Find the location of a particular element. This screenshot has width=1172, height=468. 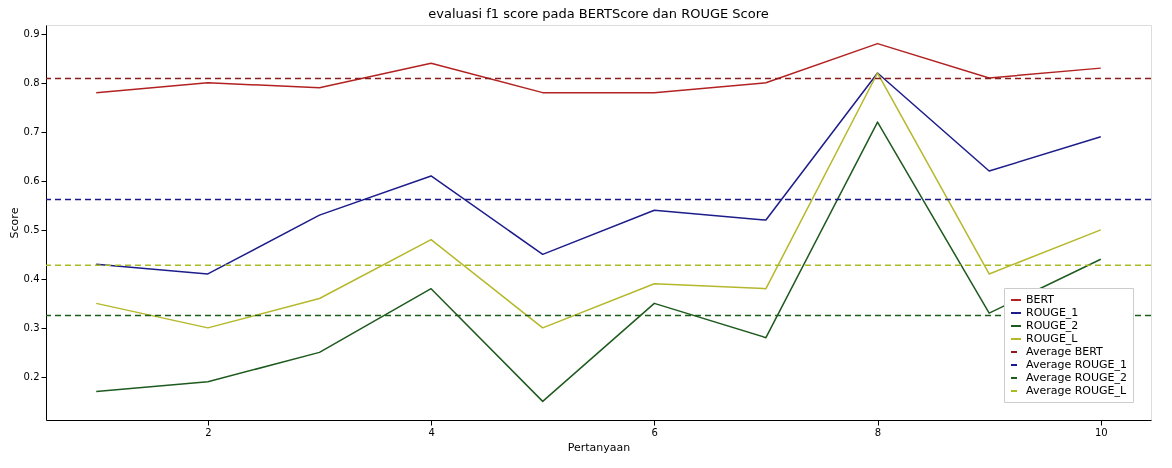

legend-label: BERT is located at coordinates (1040, 299).